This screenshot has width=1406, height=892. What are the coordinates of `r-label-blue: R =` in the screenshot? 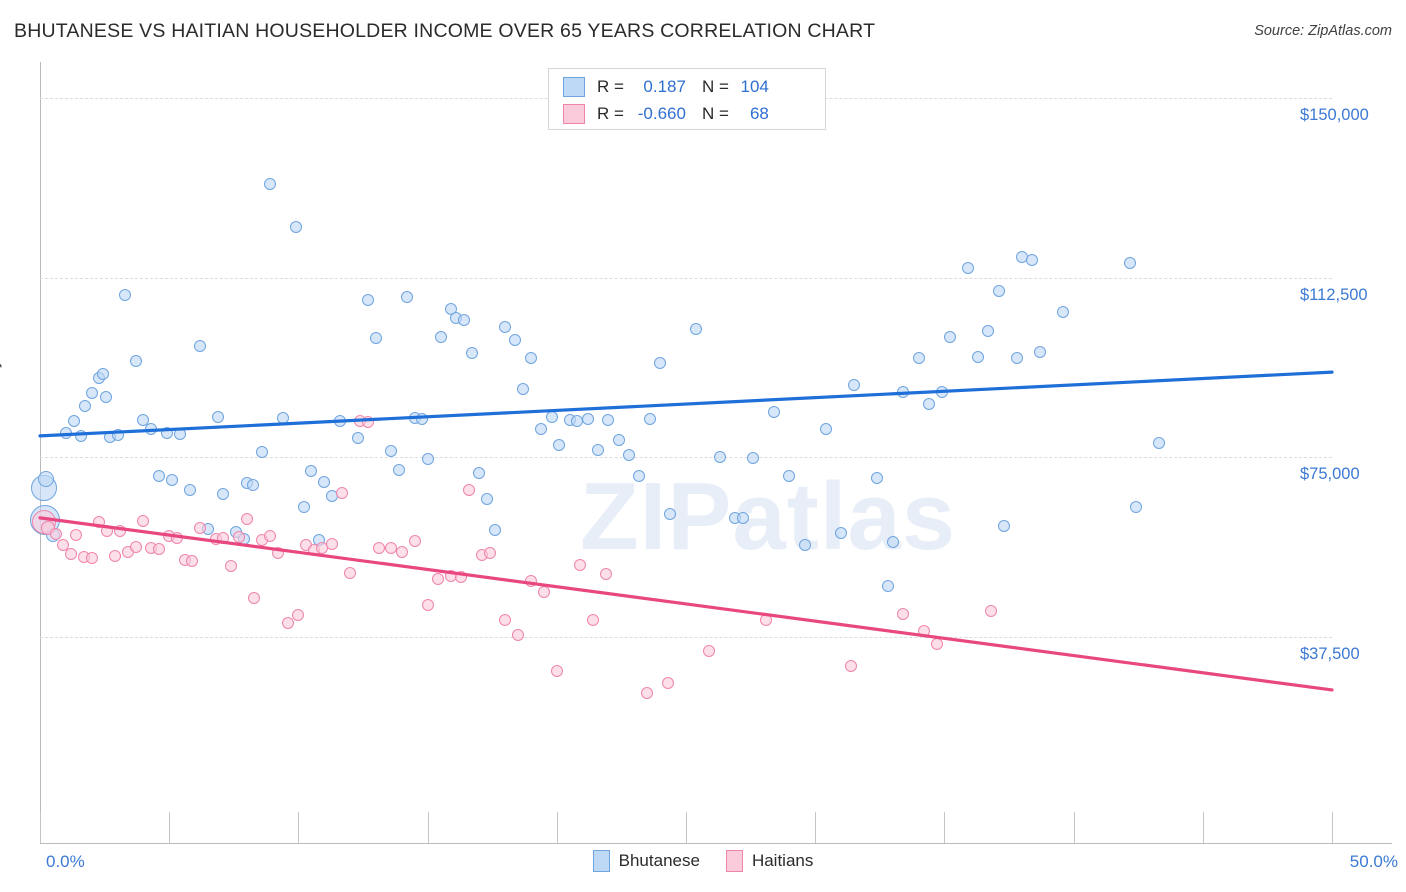 It's located at (610, 86).